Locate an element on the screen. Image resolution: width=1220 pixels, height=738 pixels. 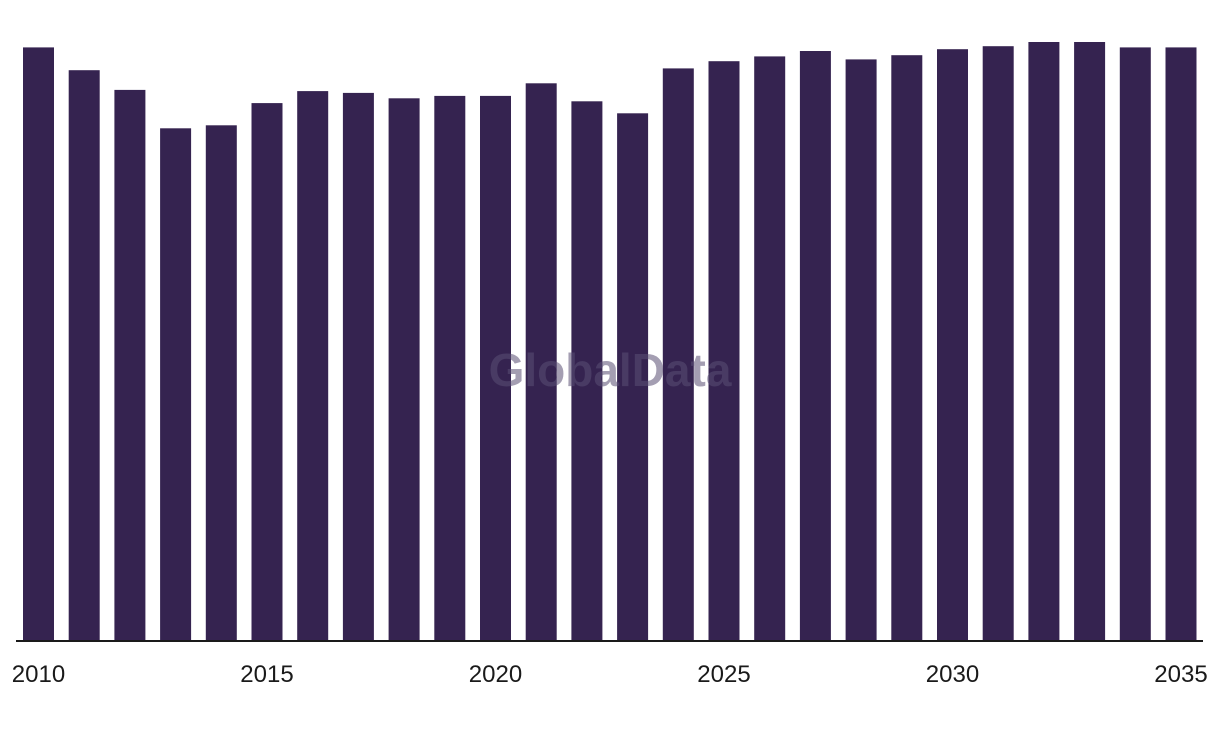
bar-2024 is located at coordinates (678, 354).